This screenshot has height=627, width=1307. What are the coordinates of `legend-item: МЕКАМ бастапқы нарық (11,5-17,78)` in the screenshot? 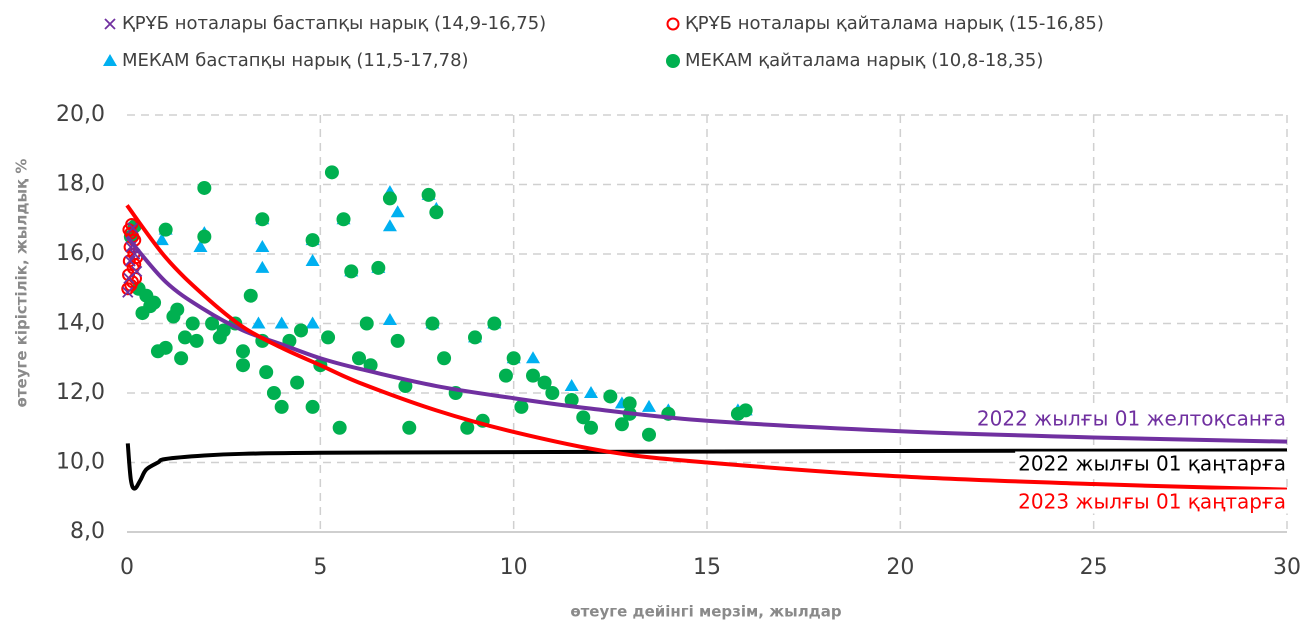 It's located at (286, 60).